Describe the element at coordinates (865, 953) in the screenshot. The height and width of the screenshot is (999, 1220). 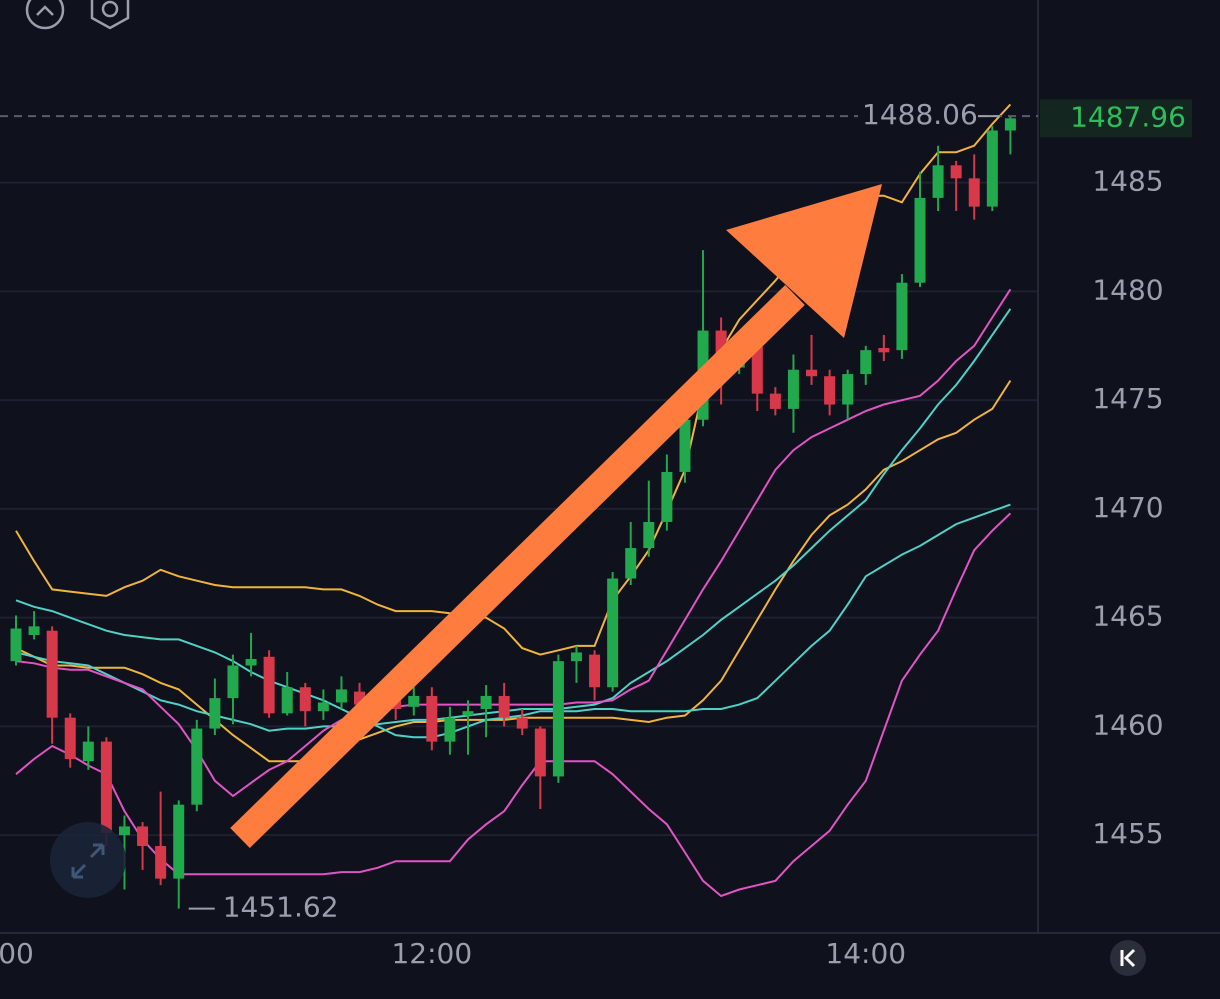
I see `x-tick-label: 14:00` at that location.